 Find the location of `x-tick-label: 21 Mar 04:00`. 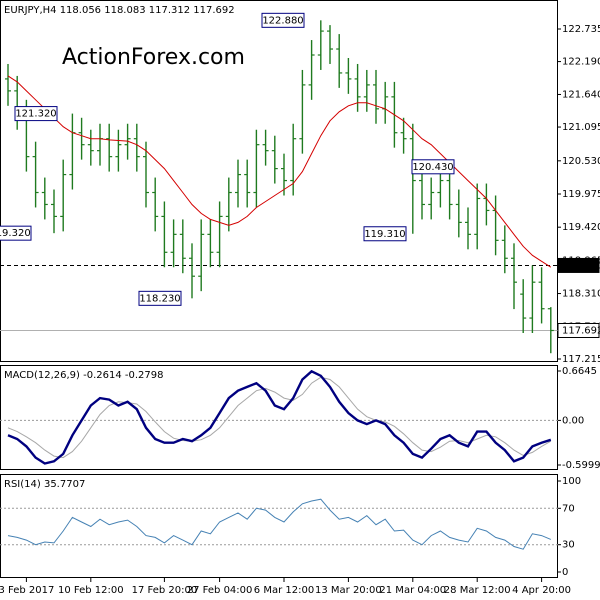

x-tick-label: 21 Mar 04:00 is located at coordinates (412, 590).